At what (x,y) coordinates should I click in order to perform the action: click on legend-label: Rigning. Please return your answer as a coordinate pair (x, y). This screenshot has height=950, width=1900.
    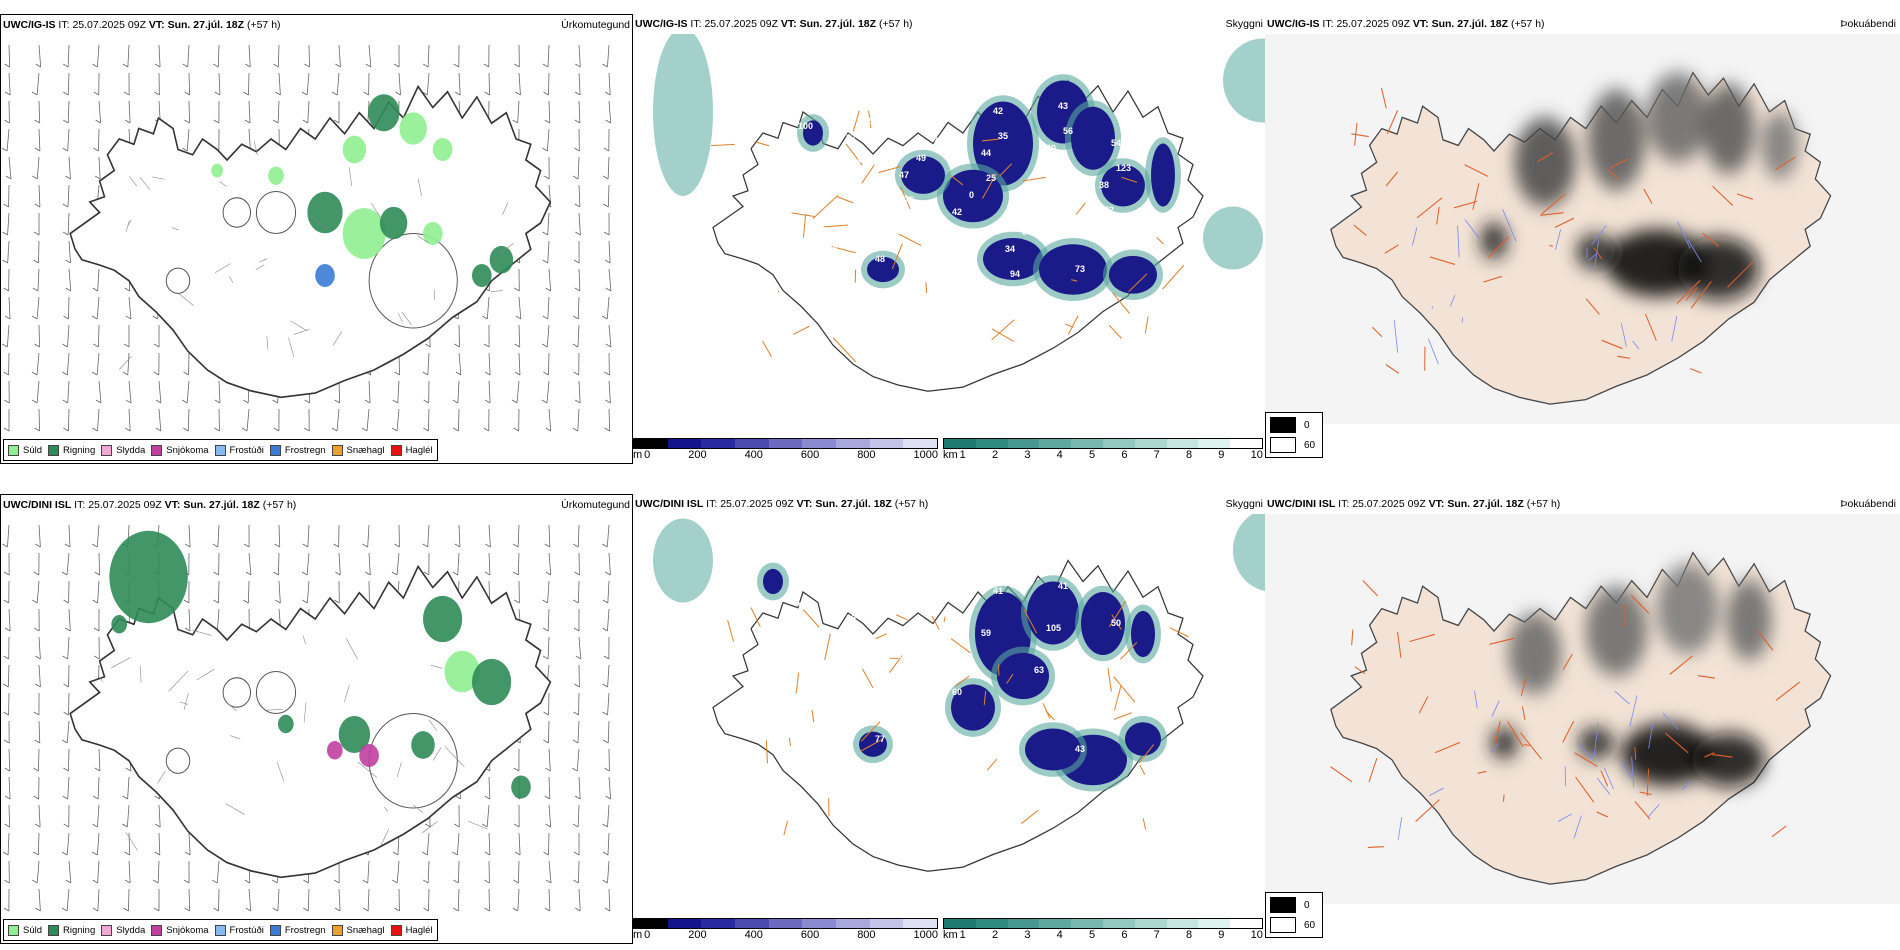
    Looking at the image, I should click on (79, 450).